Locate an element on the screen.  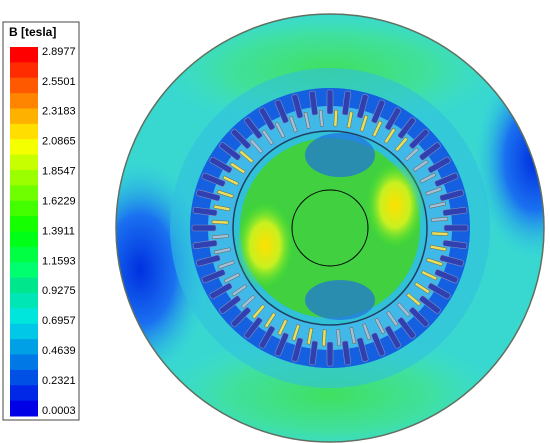
legend-label: 0.9275 is located at coordinates (59, 291).